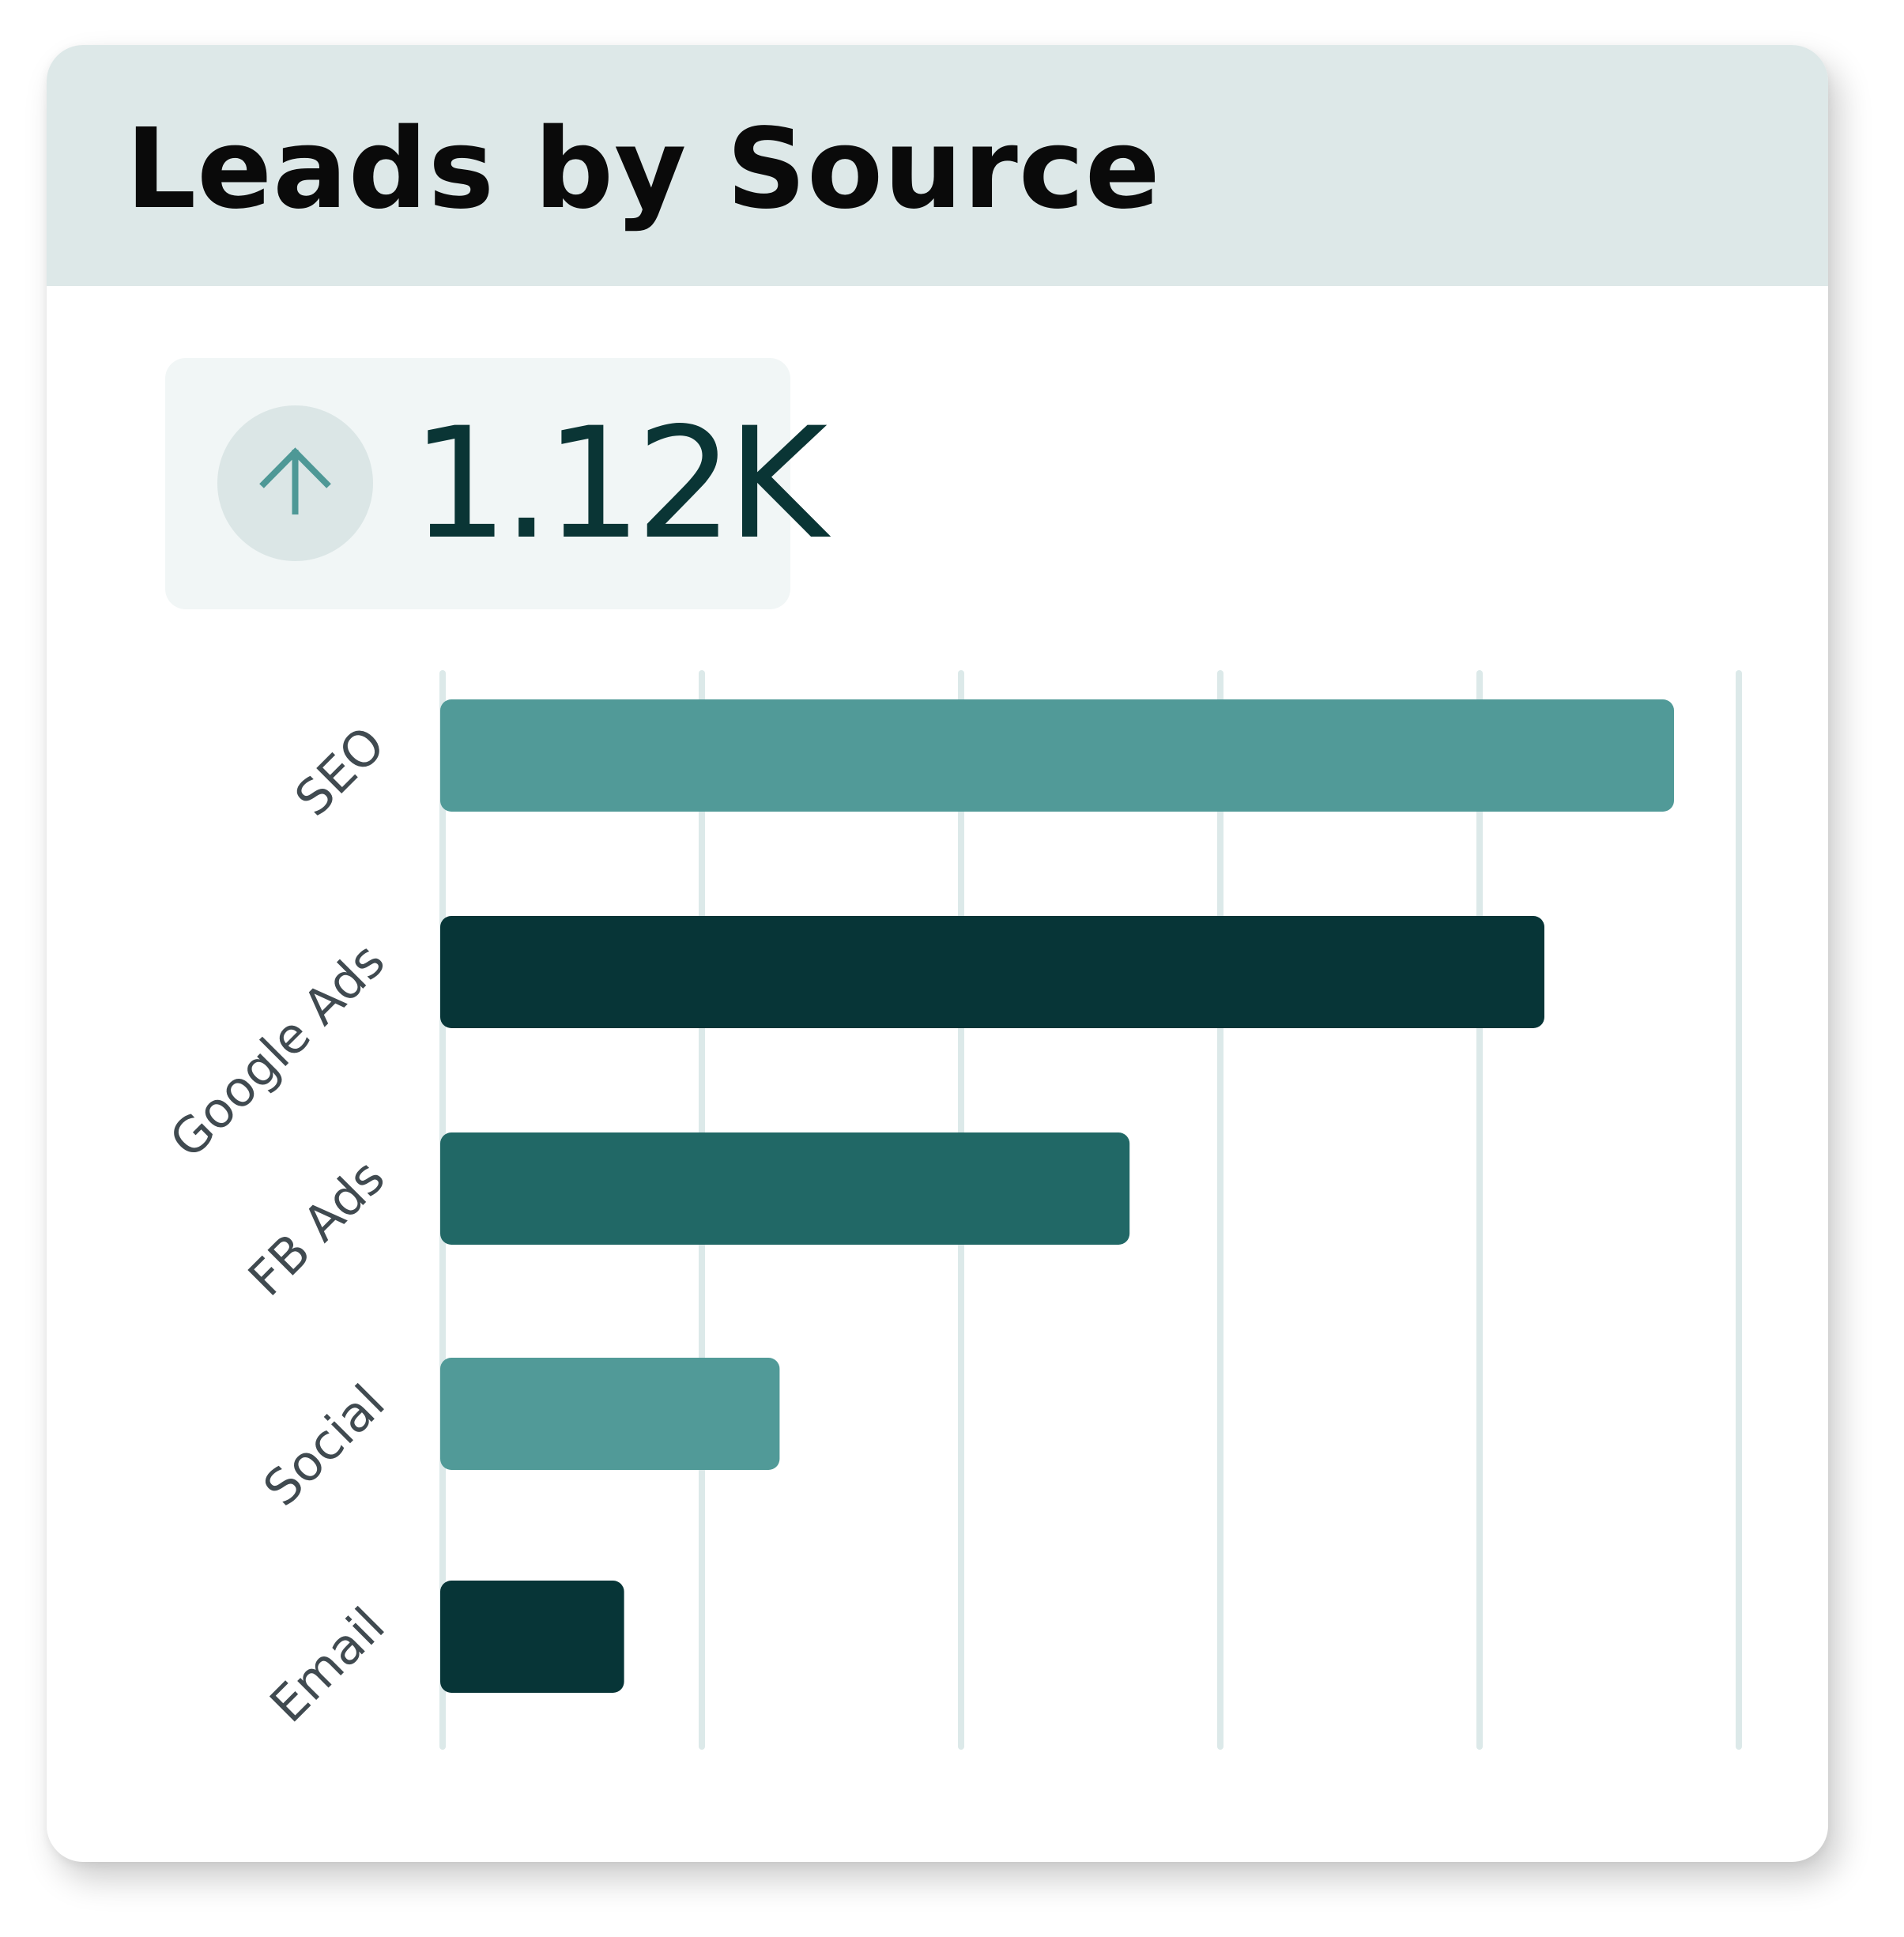  What do you see at coordinates (619, 483) in the screenshot?
I see `kpi-value: 1.12K` at bounding box center [619, 483].